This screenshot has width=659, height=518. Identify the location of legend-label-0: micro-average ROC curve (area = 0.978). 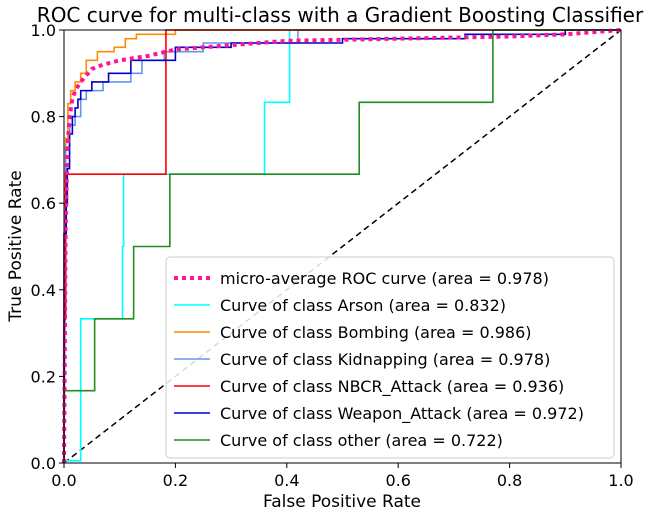
(384, 278).